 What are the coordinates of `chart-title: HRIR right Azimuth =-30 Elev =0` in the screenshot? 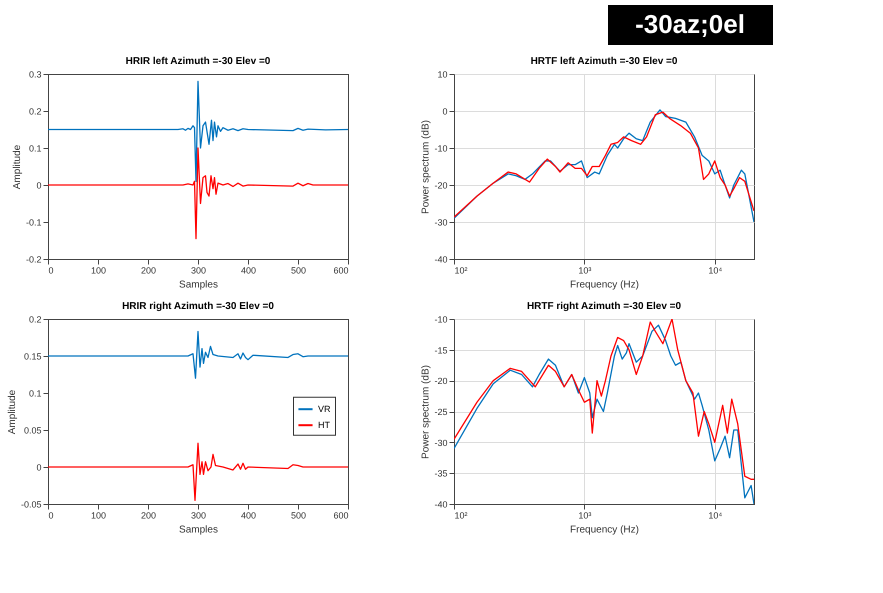 It's located at (198, 306).